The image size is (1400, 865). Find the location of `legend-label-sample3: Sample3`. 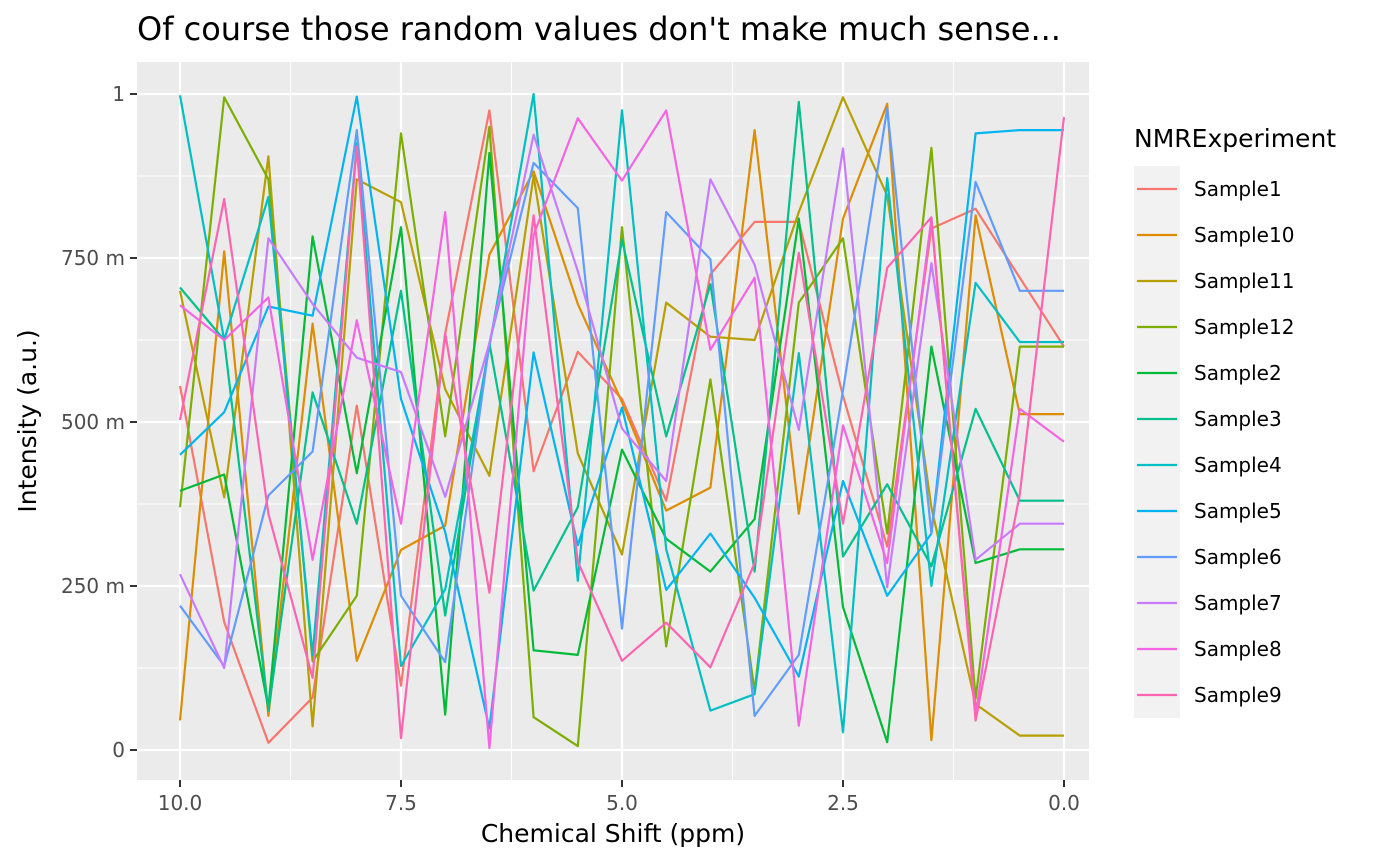

legend-label-sample3: Sample3 is located at coordinates (1238, 419).